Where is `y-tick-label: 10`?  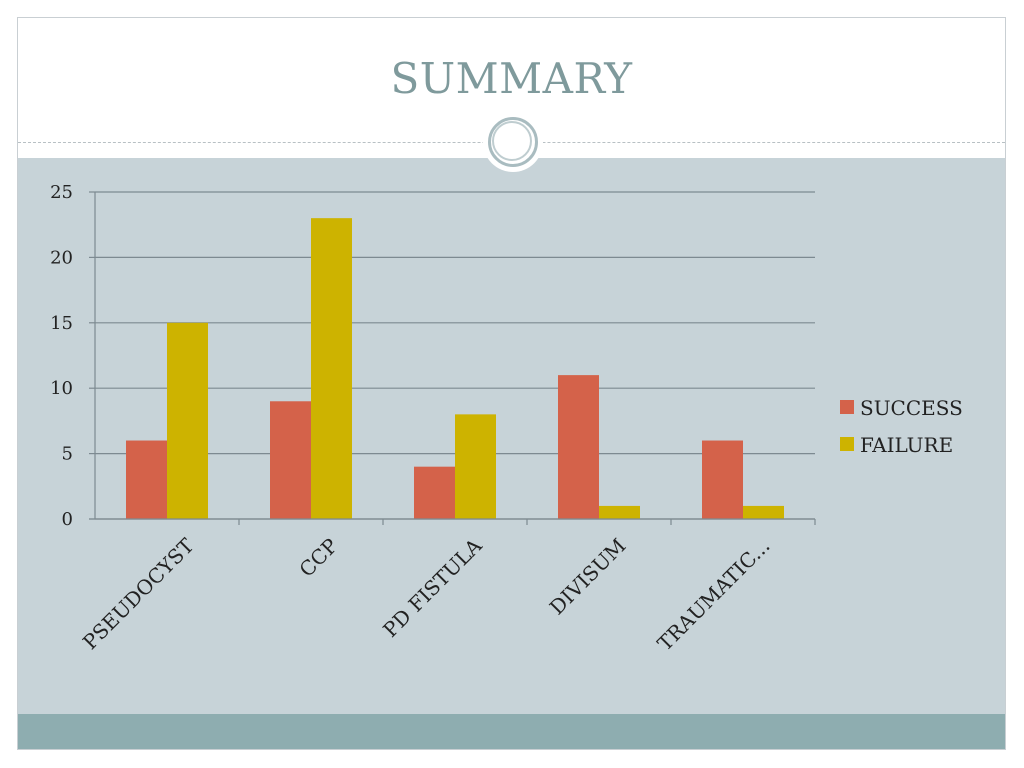
y-tick-label: 10 is located at coordinates (61, 388).